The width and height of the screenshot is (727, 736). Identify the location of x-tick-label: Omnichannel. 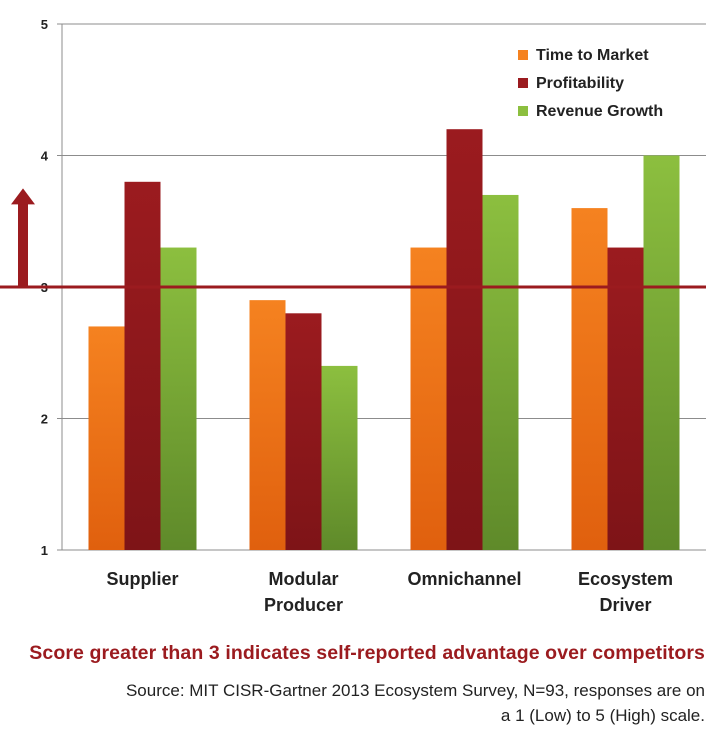
(464, 579).